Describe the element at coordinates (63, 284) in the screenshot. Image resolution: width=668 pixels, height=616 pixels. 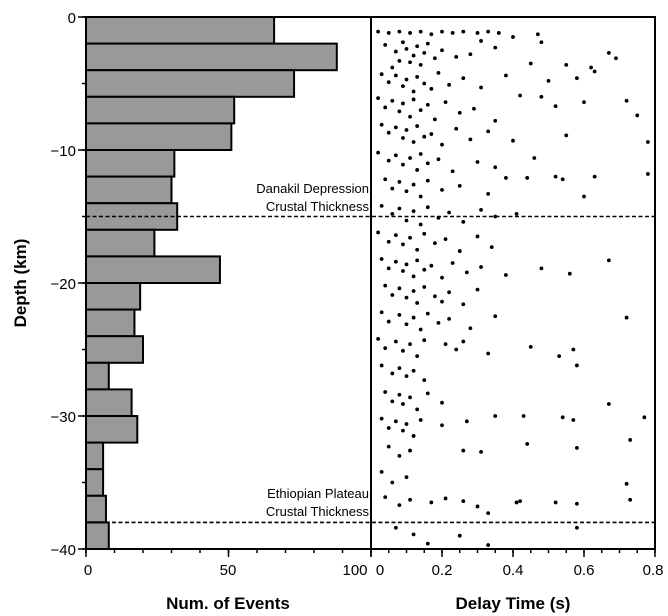
I see `y-tick-labels: 0 −10 −20 −30 −40` at that location.